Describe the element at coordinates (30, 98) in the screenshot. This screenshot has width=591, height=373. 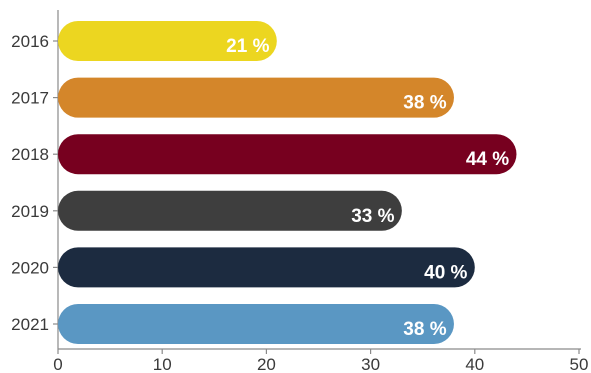
I see `y-tick-label: 2017` at that location.